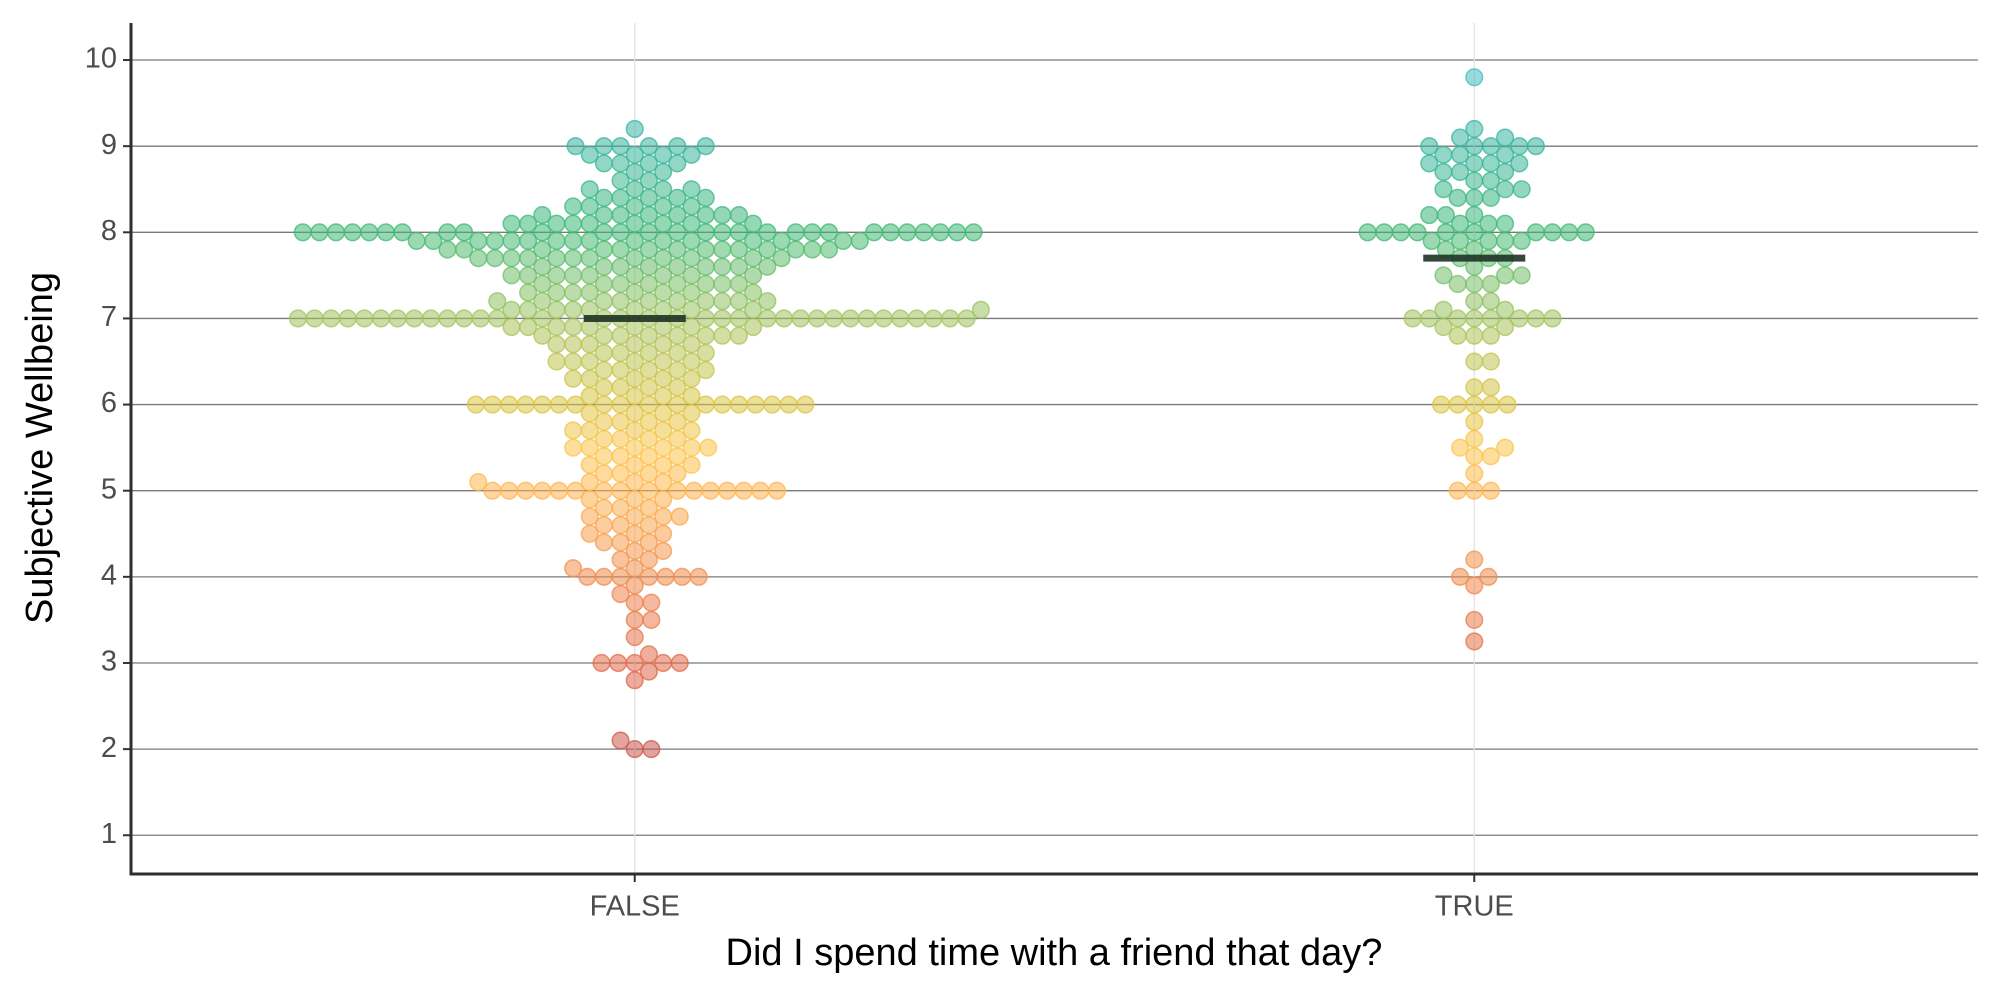 This screenshot has height=1000, width=2000. What do you see at coordinates (109, 489) in the screenshot?
I see `y-tick-label: 5` at bounding box center [109, 489].